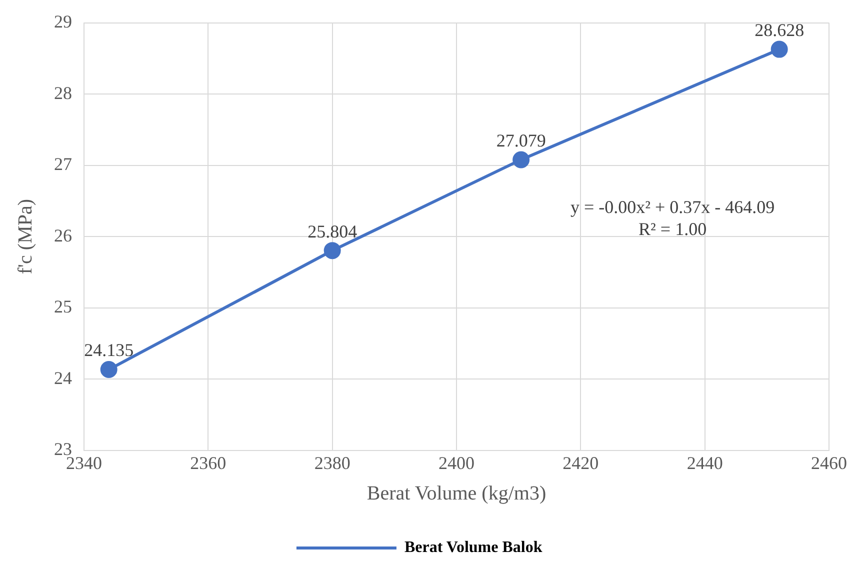 Image resolution: width=859 pixels, height=576 pixels. What do you see at coordinates (456, 493) in the screenshot?
I see `x-axis-title: Berat Volume (kg/m3)` at bounding box center [456, 493].